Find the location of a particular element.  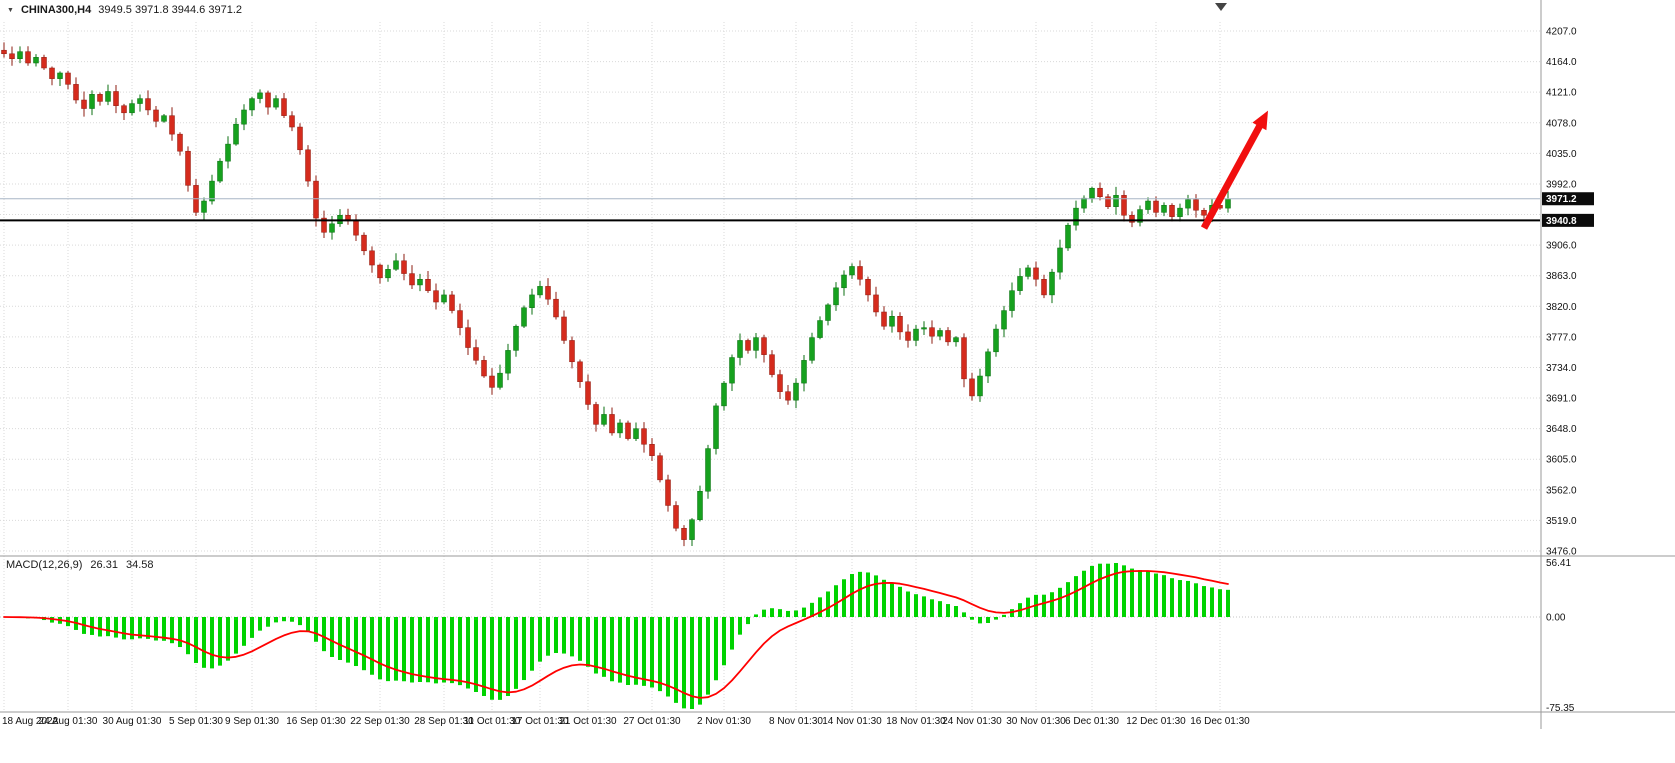

trend-arrow-shaft is located at coordinates (1233, 173).